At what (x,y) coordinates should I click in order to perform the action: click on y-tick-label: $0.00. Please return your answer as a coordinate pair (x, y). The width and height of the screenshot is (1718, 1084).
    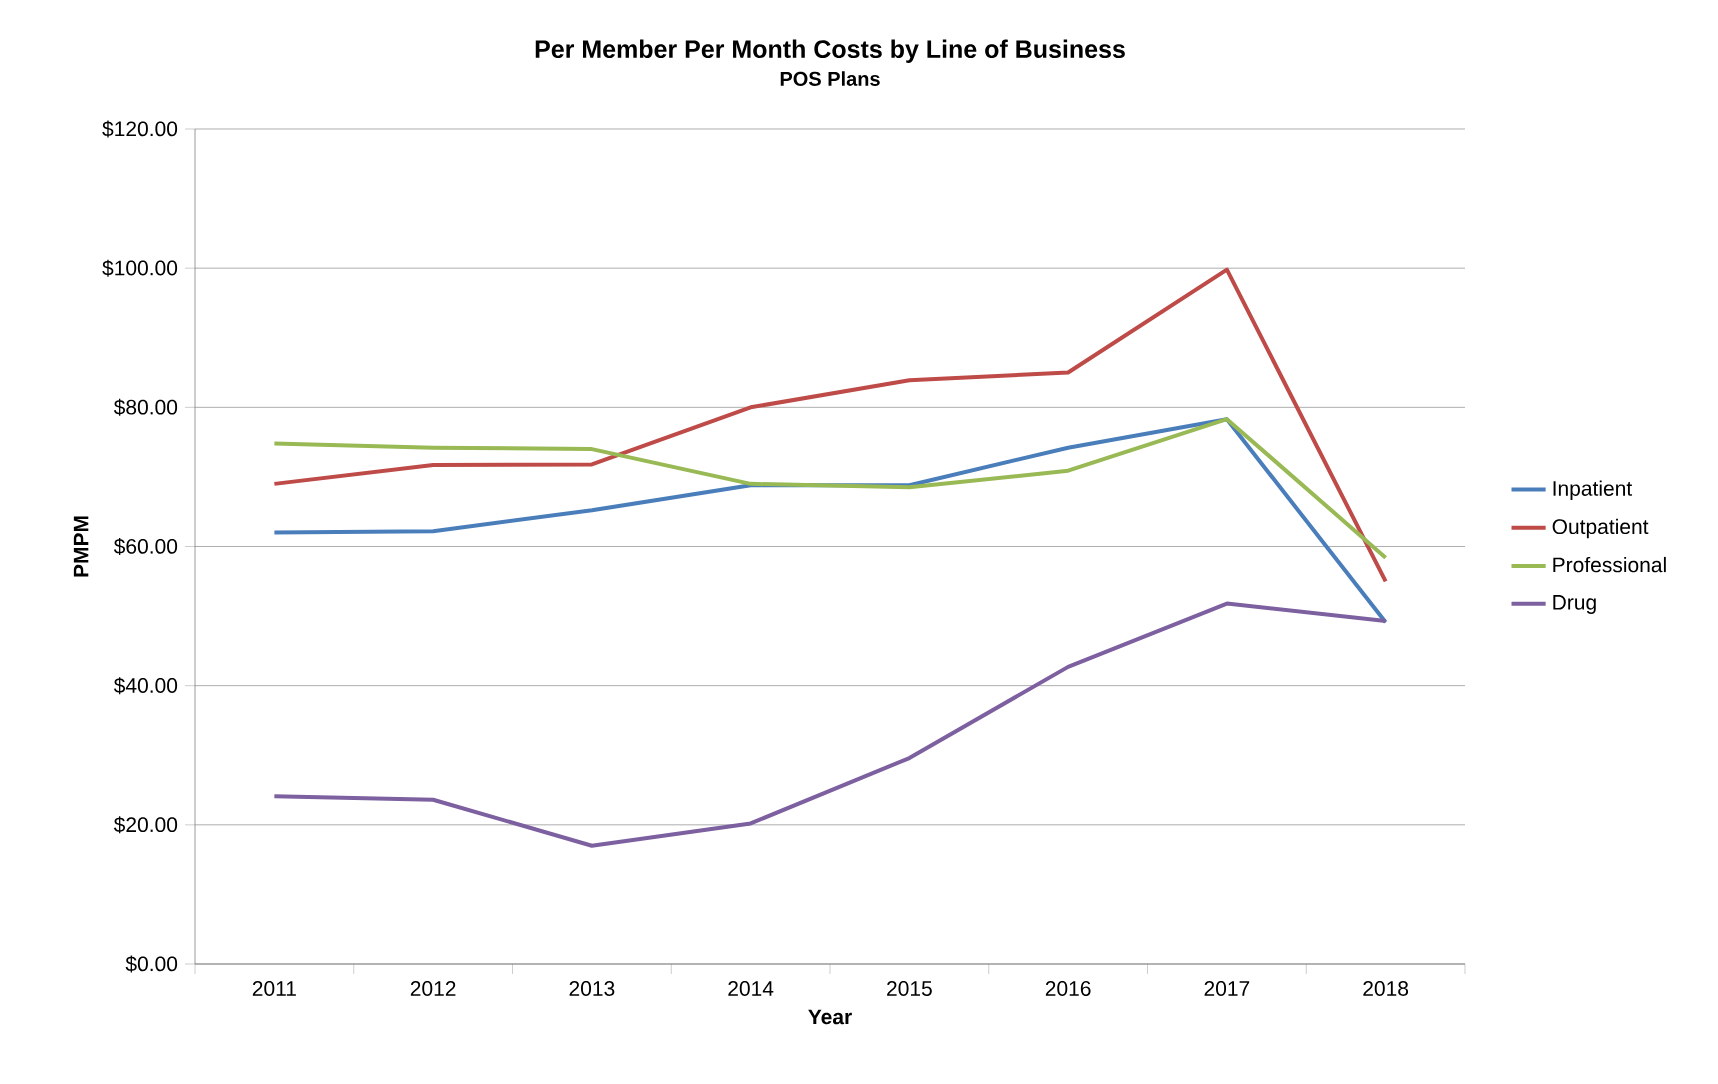
    Looking at the image, I should click on (151, 964).